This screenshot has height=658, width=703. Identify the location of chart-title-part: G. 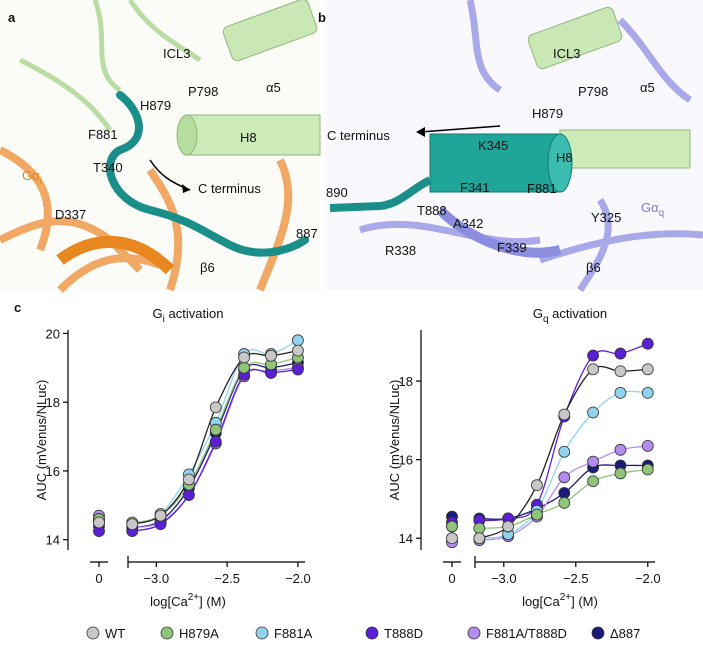
(538, 313).